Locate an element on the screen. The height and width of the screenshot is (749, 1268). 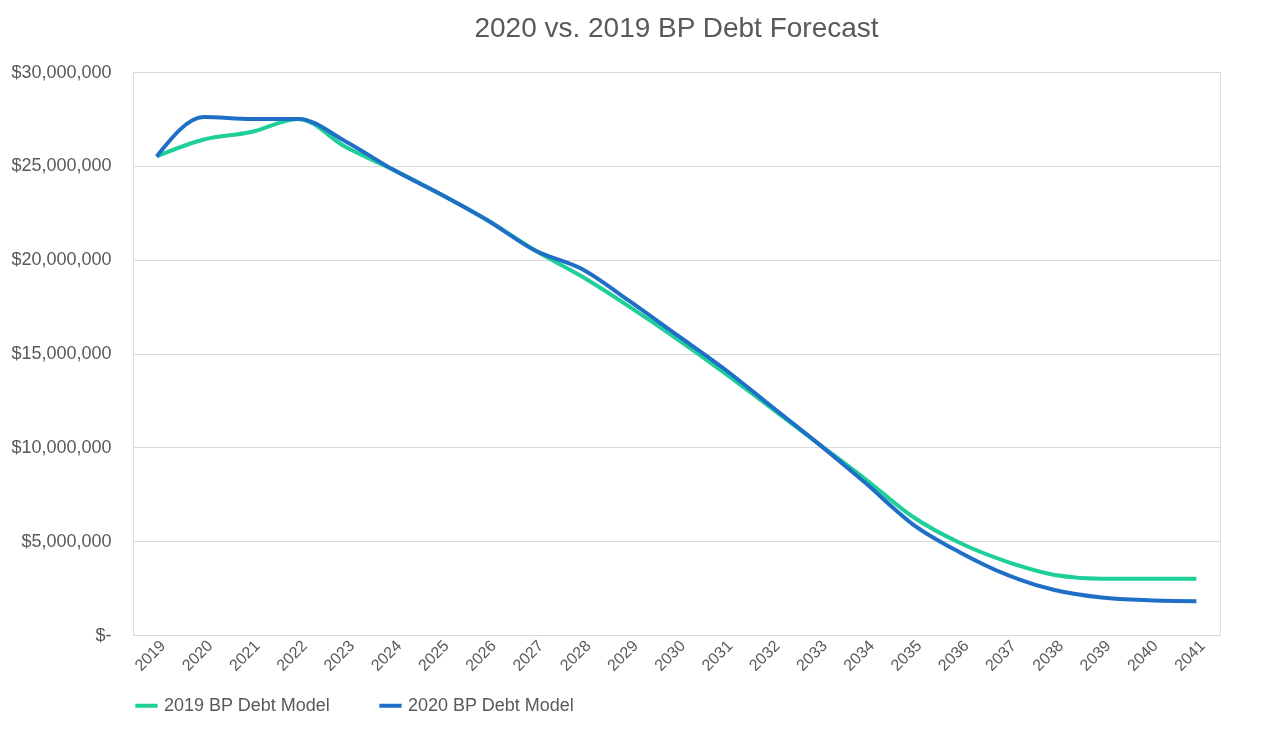
y-tick-label: $25,000,000 is located at coordinates (61, 165).